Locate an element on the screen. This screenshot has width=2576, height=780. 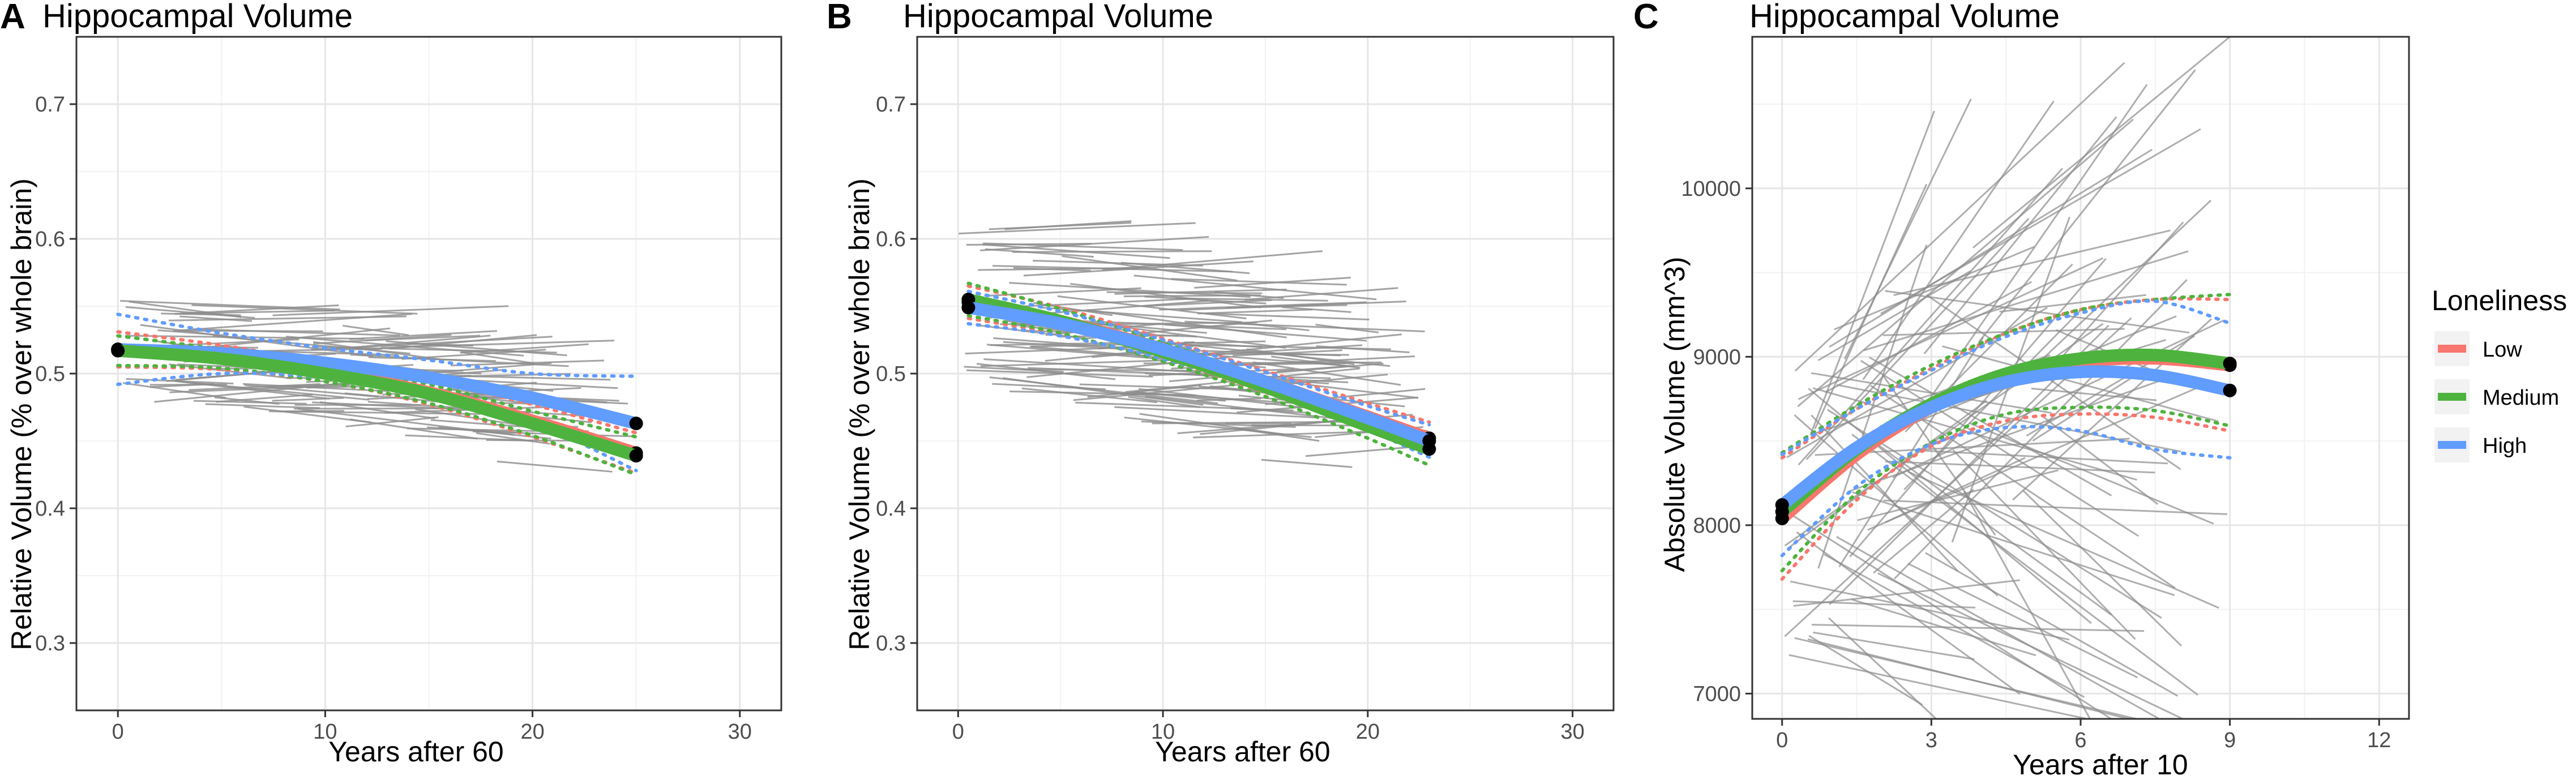
y-tick-label: 7000 is located at coordinates (1717, 694).